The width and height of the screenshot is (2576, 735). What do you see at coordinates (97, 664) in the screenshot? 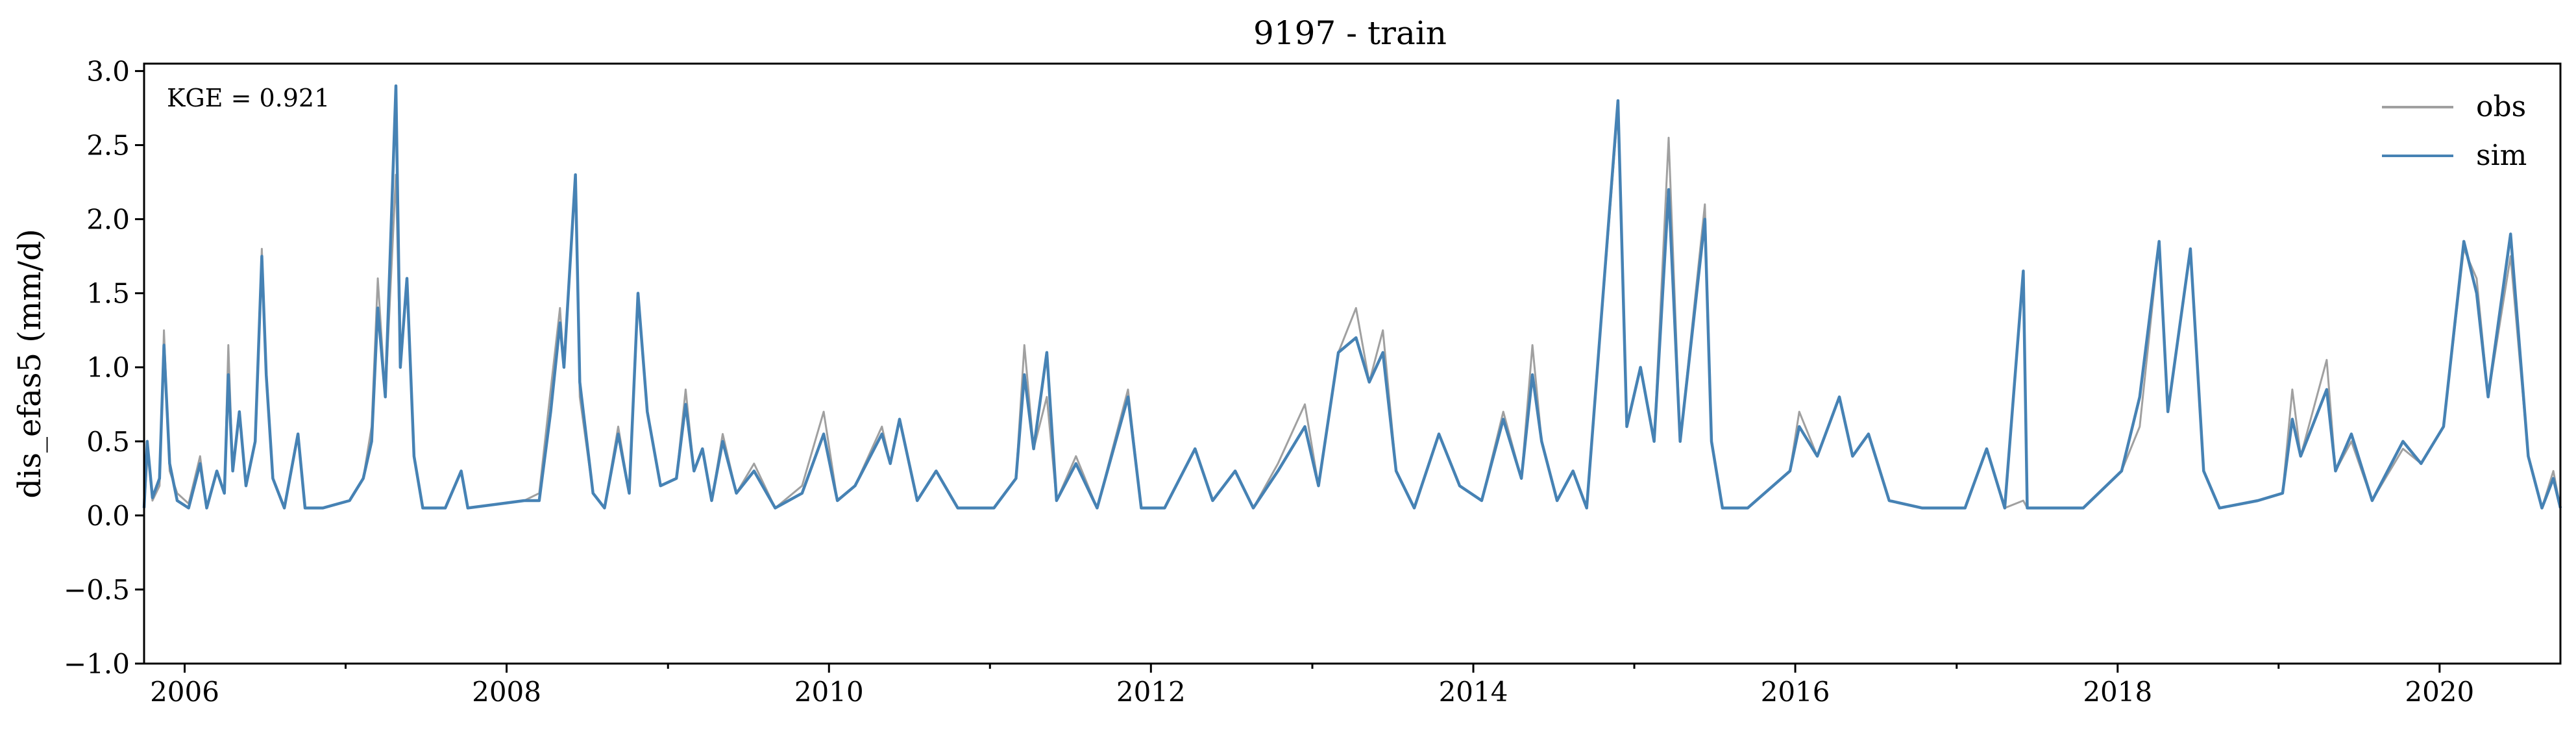
I see `y-tick-label: −1.0` at bounding box center [97, 664].